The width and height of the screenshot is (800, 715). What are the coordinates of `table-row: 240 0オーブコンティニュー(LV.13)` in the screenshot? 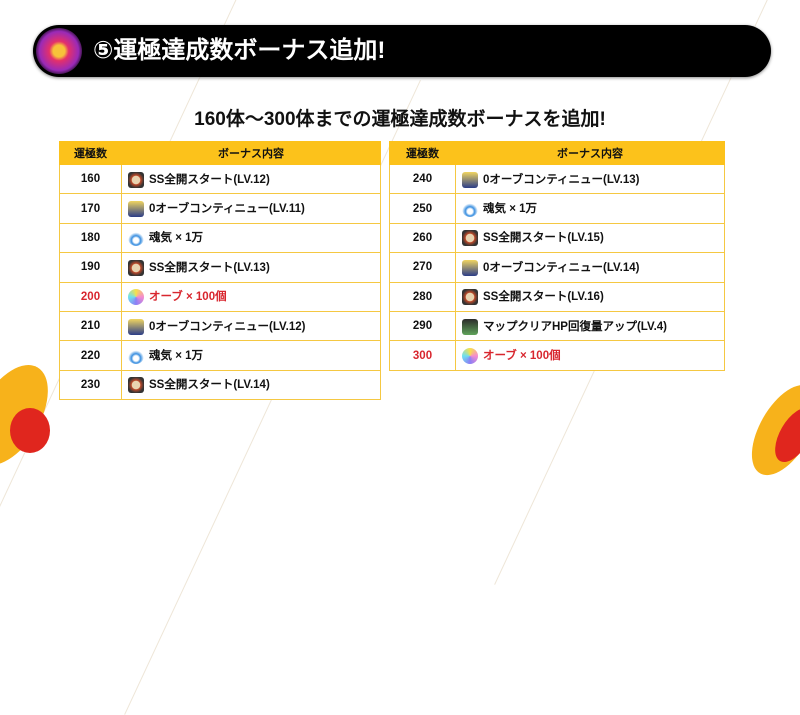 It's located at (557, 179).